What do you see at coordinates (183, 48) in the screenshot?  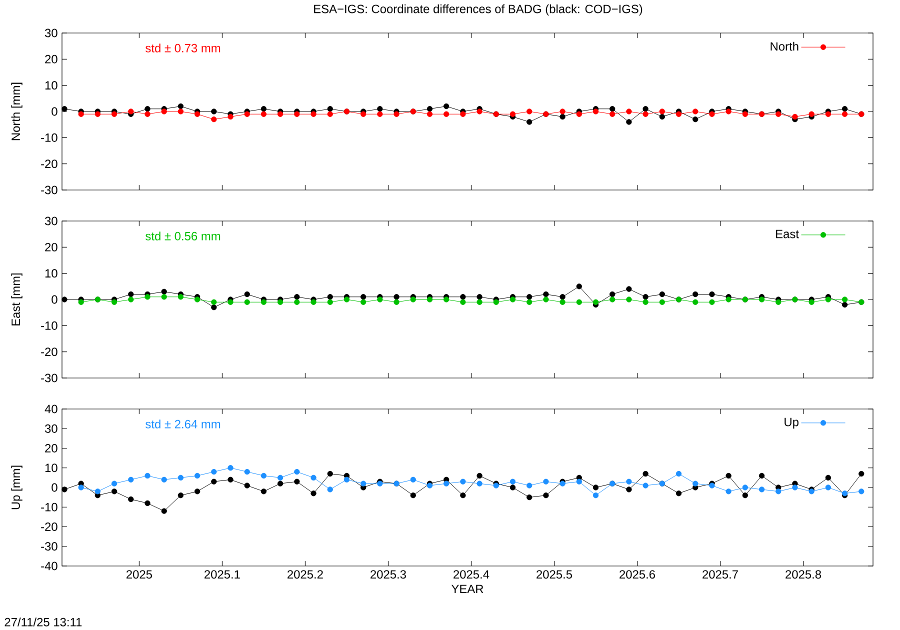 I see `annotation: std ± 0.73 mm` at bounding box center [183, 48].